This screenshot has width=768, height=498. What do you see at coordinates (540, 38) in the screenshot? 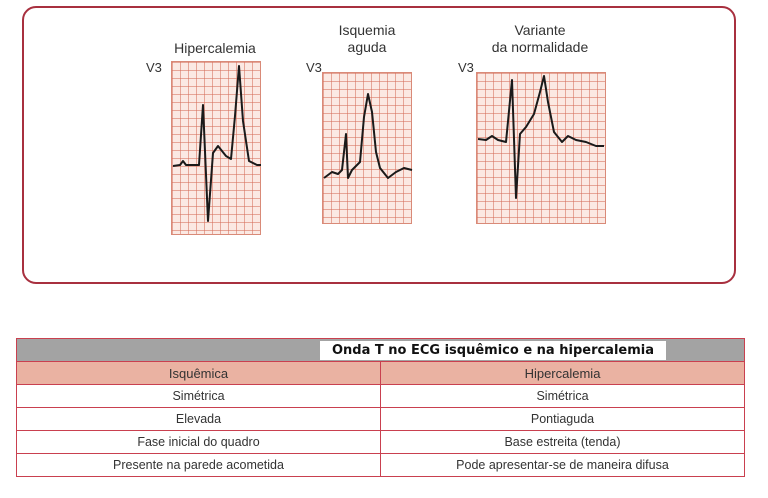
I see `panel-title-variante-normalidade: Variante da normalidade` at bounding box center [540, 38].